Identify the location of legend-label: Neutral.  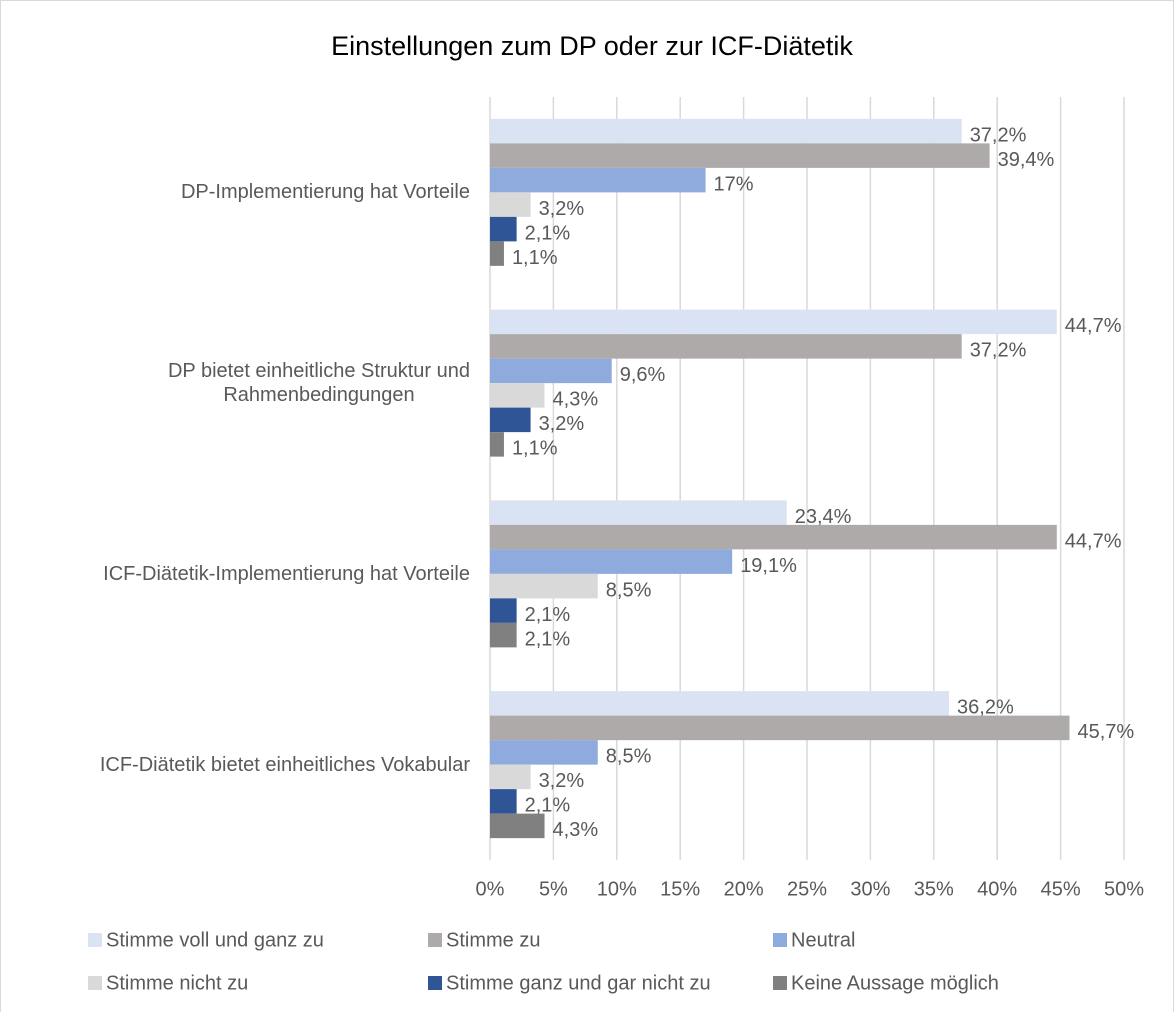
(823, 940).